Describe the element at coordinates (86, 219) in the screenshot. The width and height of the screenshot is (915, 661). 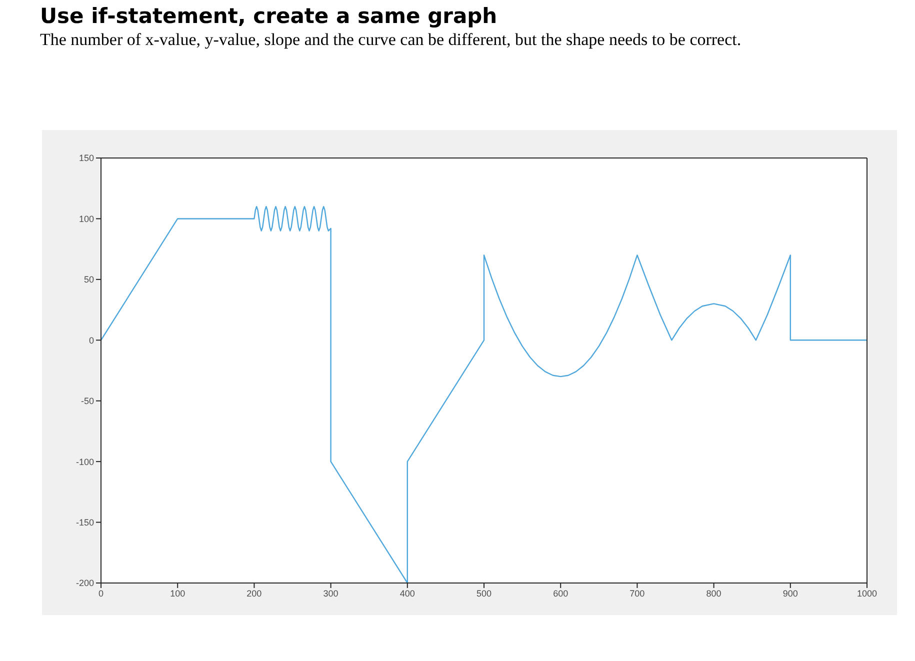
I see `y-tick-label: 100` at that location.